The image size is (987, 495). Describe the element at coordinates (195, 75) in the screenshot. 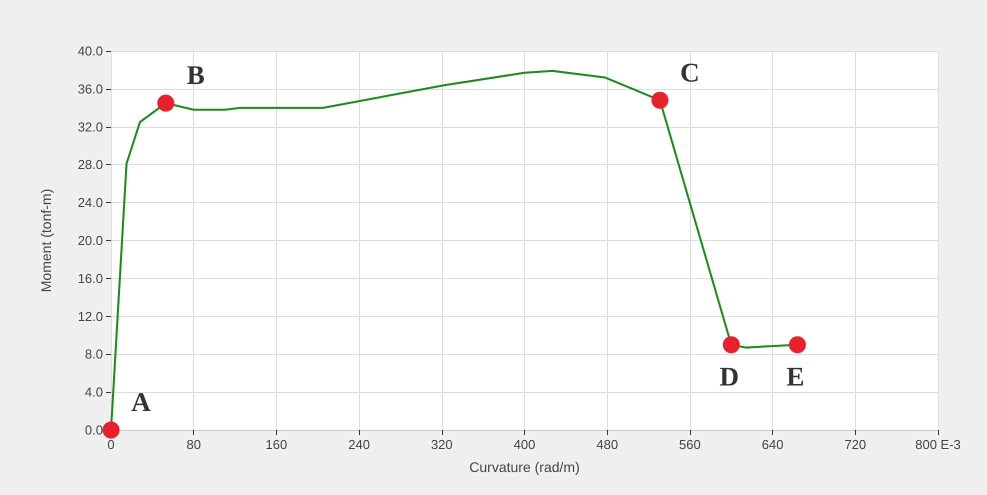

I see `annotation: B` at that location.